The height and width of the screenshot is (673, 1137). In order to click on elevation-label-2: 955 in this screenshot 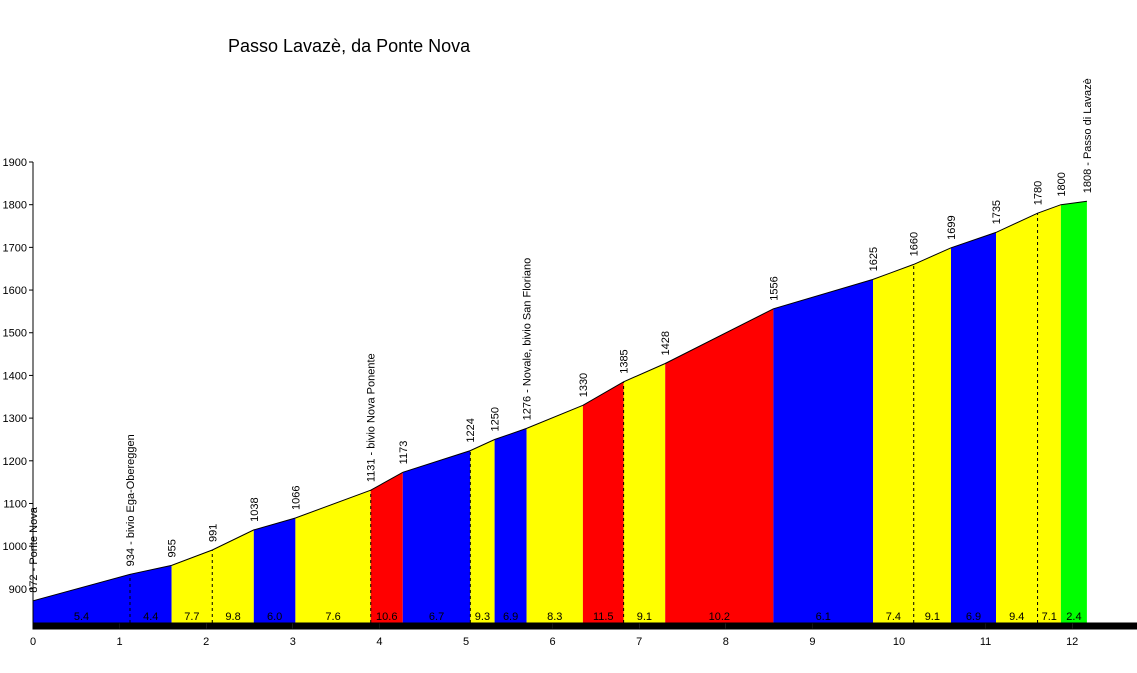, I will do `click(173, 548)`.